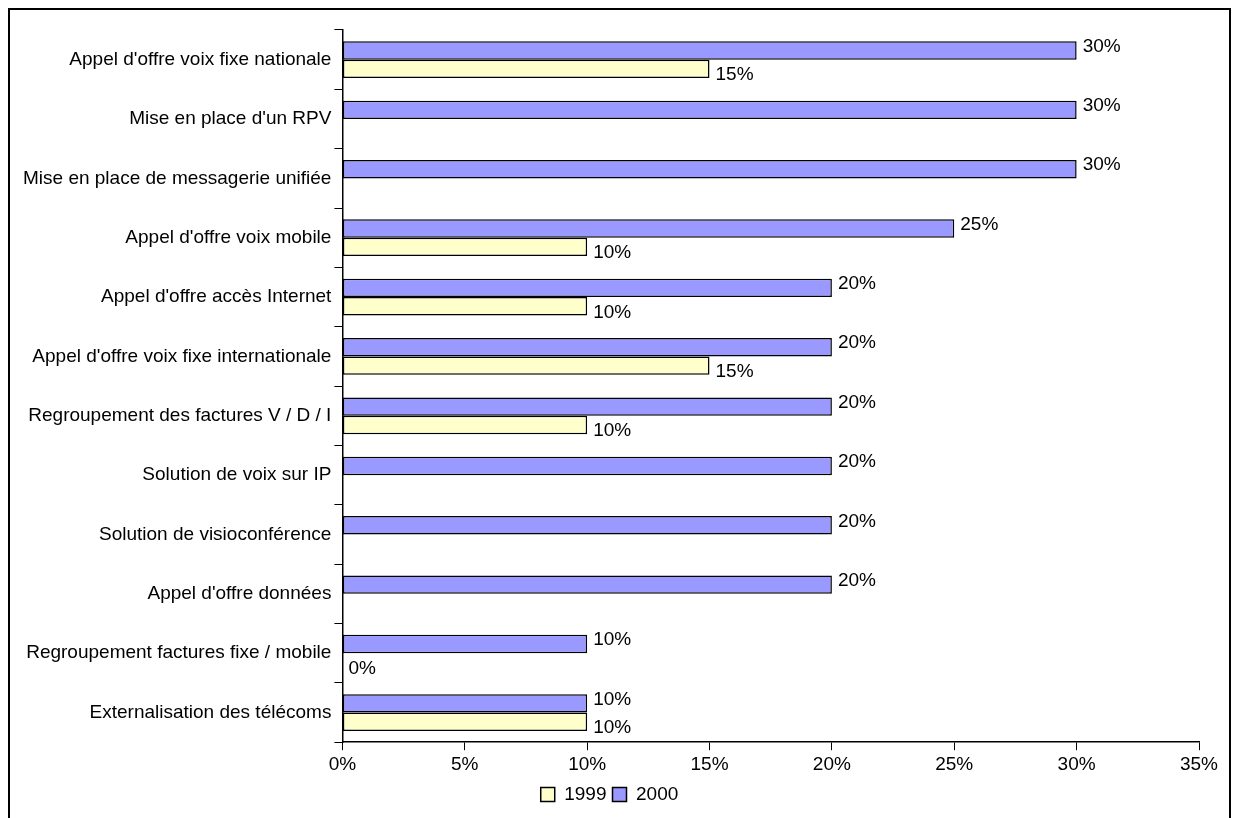 Image resolution: width=1241 pixels, height=818 pixels. Describe the element at coordinates (465, 763) in the screenshot. I see `x-tick-label: 5%` at that location.